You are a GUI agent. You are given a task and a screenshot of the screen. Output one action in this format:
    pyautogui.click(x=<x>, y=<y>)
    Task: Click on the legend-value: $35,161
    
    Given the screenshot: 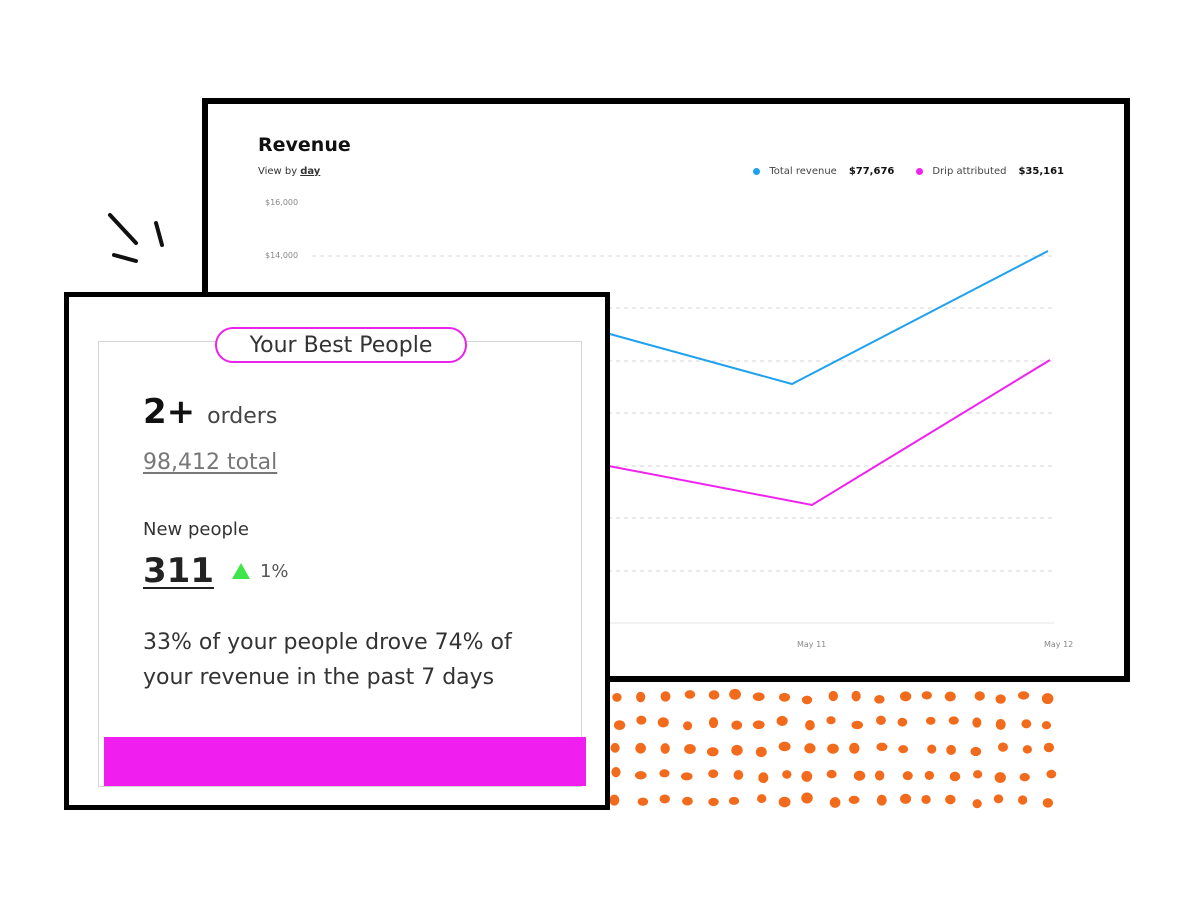 What is the action you would take?
    pyautogui.click(x=1041, y=171)
    